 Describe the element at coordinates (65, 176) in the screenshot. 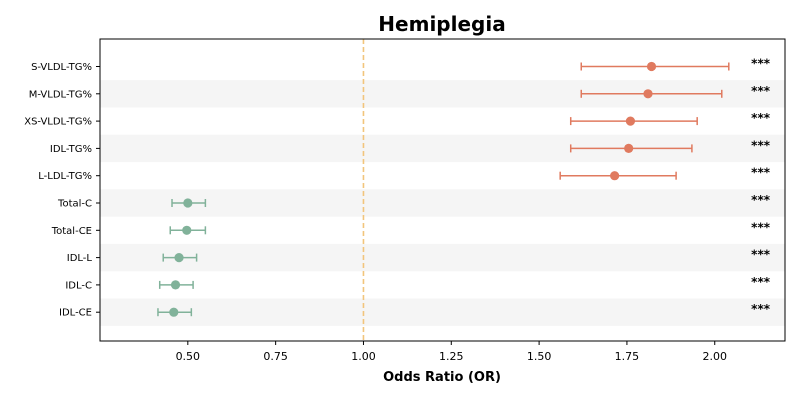

I see `y-tick-label: L-LDL-TG%` at that location.